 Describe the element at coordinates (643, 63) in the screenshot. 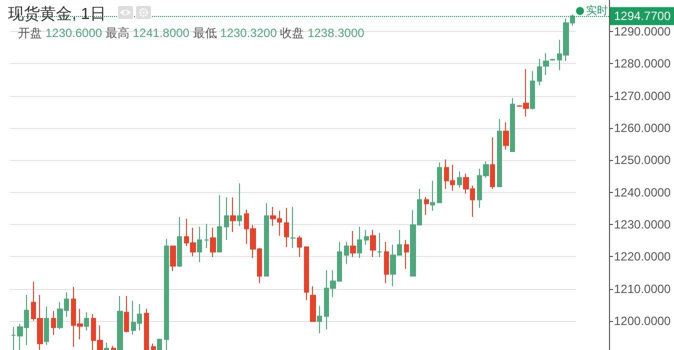

I see `y-tick-label: 1280.0000` at that location.